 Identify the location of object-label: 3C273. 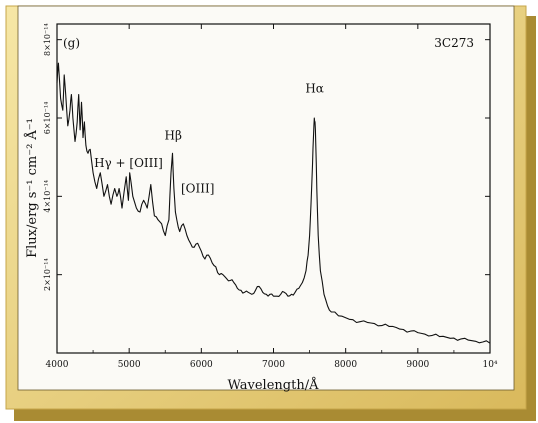
(454, 43).